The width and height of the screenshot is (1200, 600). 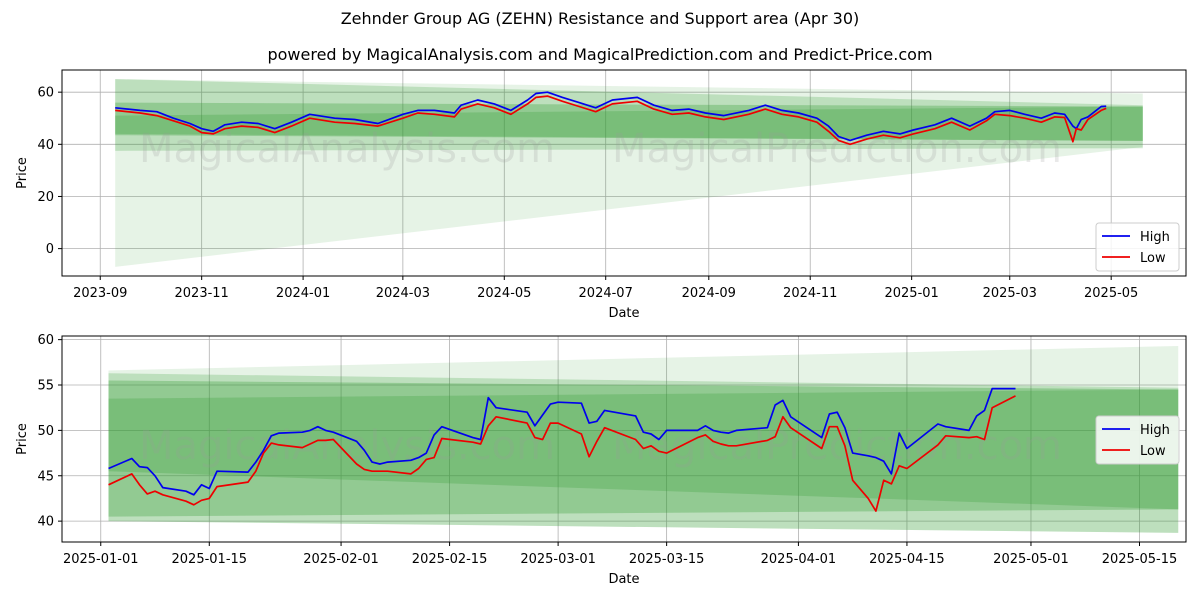 I want to click on x-tick-label: 2024-01, so click(x=303, y=293).